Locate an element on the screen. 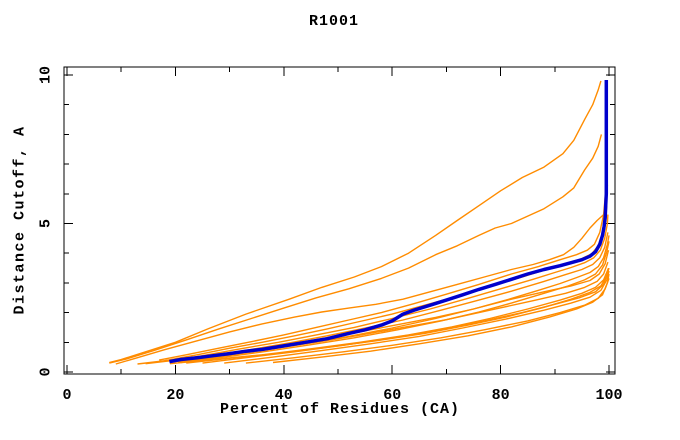 The height and width of the screenshot is (440, 680). x-tick-label: 0 is located at coordinates (66, 395).